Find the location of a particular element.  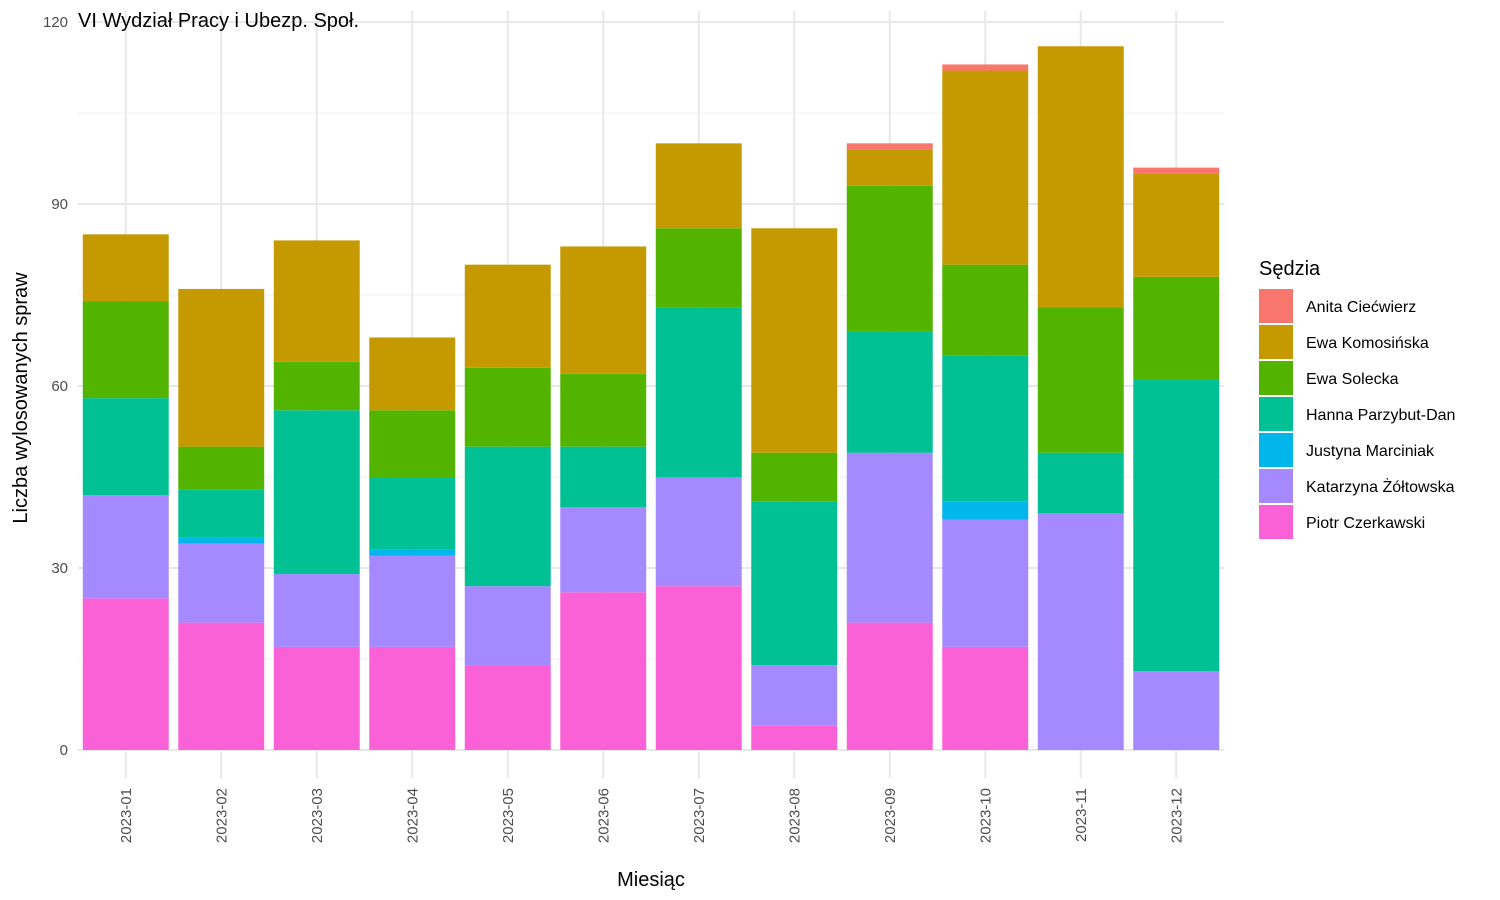

y-tick-label: 120 is located at coordinates (55, 22).